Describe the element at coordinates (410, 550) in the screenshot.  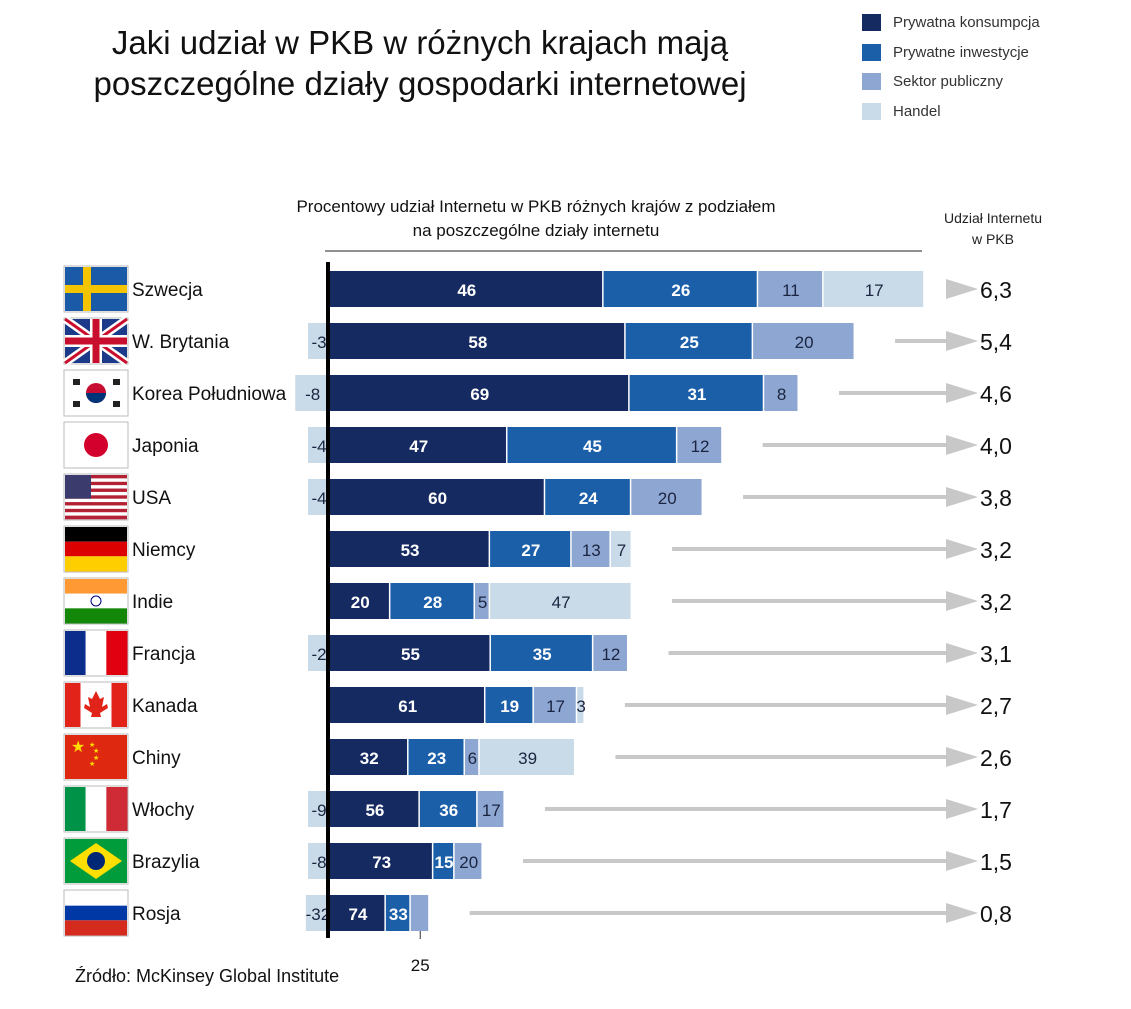
I see `bar-value-label: 53` at that location.